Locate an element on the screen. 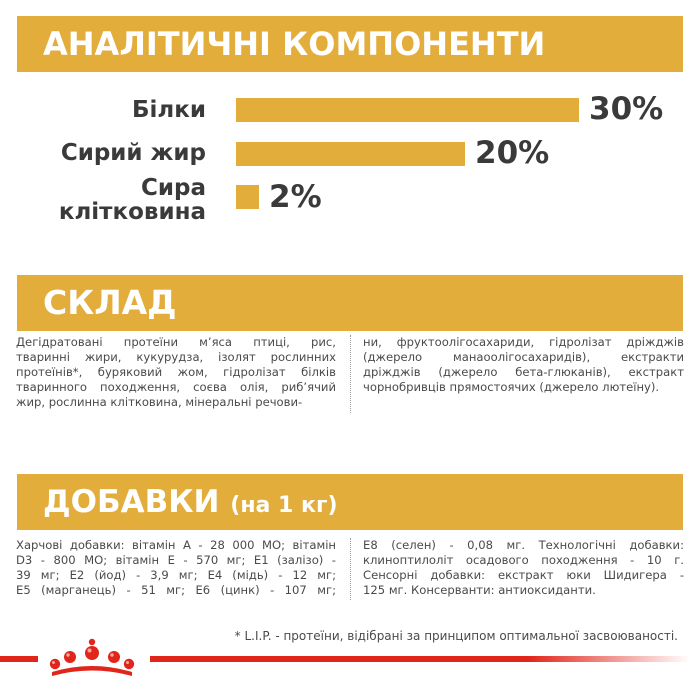 The width and height of the screenshot is (700, 700). crude-fat-value: 20% is located at coordinates (512, 153).